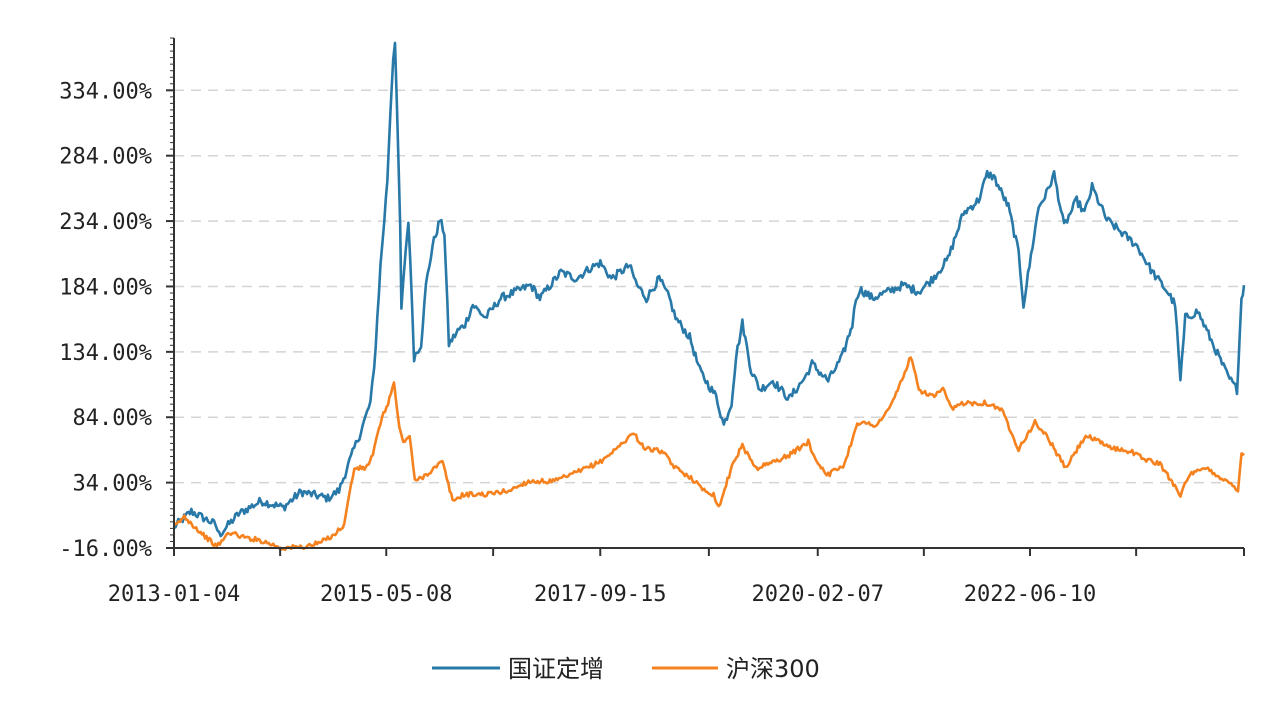 The image size is (1280, 720). What do you see at coordinates (386, 594) in the screenshot?
I see `x-tick-label: 2015-05-08` at bounding box center [386, 594].